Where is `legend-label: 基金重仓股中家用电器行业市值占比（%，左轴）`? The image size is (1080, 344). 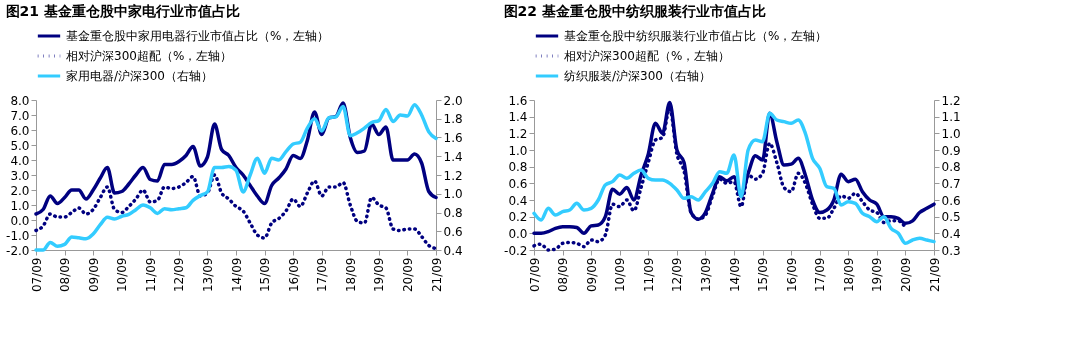
legend-label: 基金重仓股中家用电器行业市值占比（%，左轴） is located at coordinates (198, 36).